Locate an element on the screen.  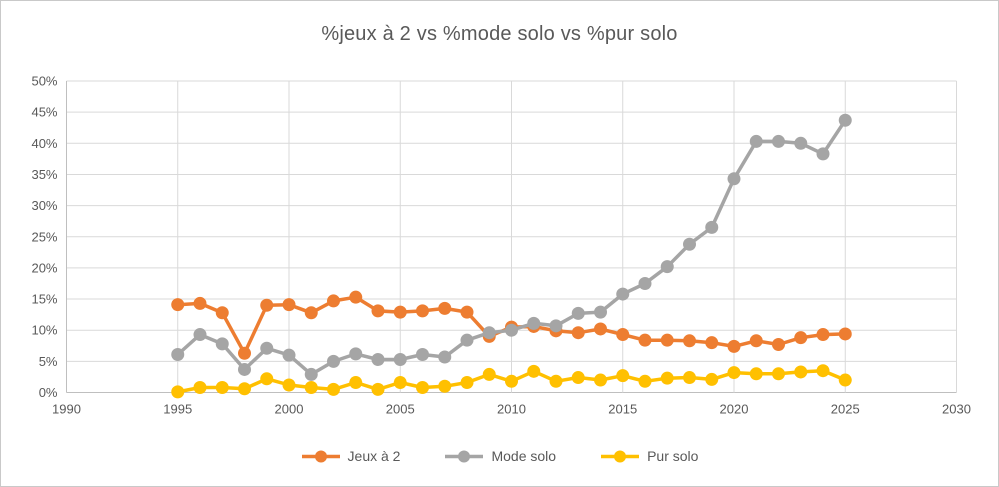
data-point-mode-solo-2010 is located at coordinates (511, 330).